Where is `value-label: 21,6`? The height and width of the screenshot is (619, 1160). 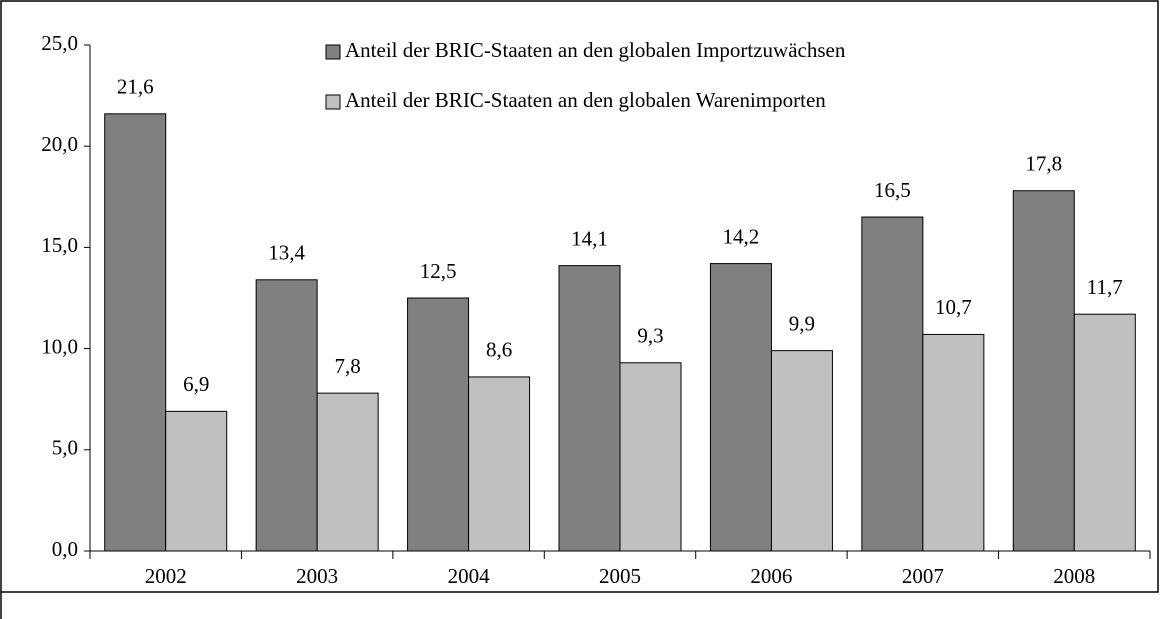
value-label: 21,6 is located at coordinates (135, 87).